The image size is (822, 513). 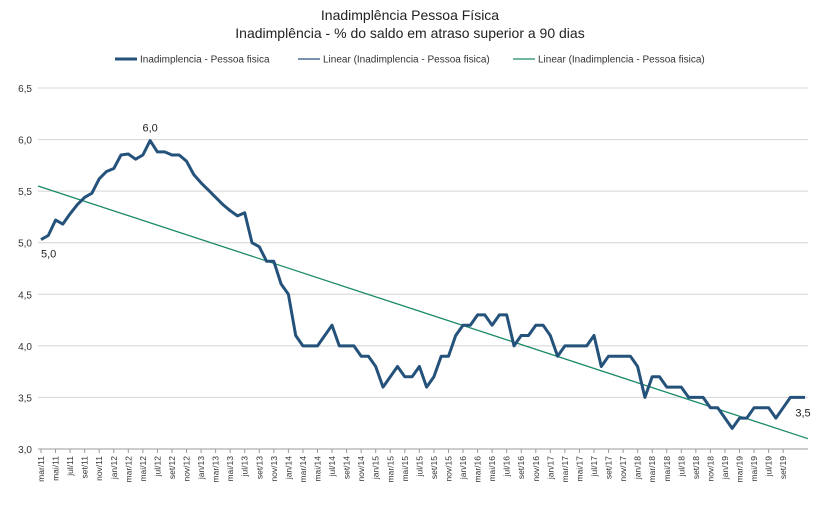 What do you see at coordinates (652, 469) in the screenshot?
I see `x-tick-label: mar/18` at bounding box center [652, 469].